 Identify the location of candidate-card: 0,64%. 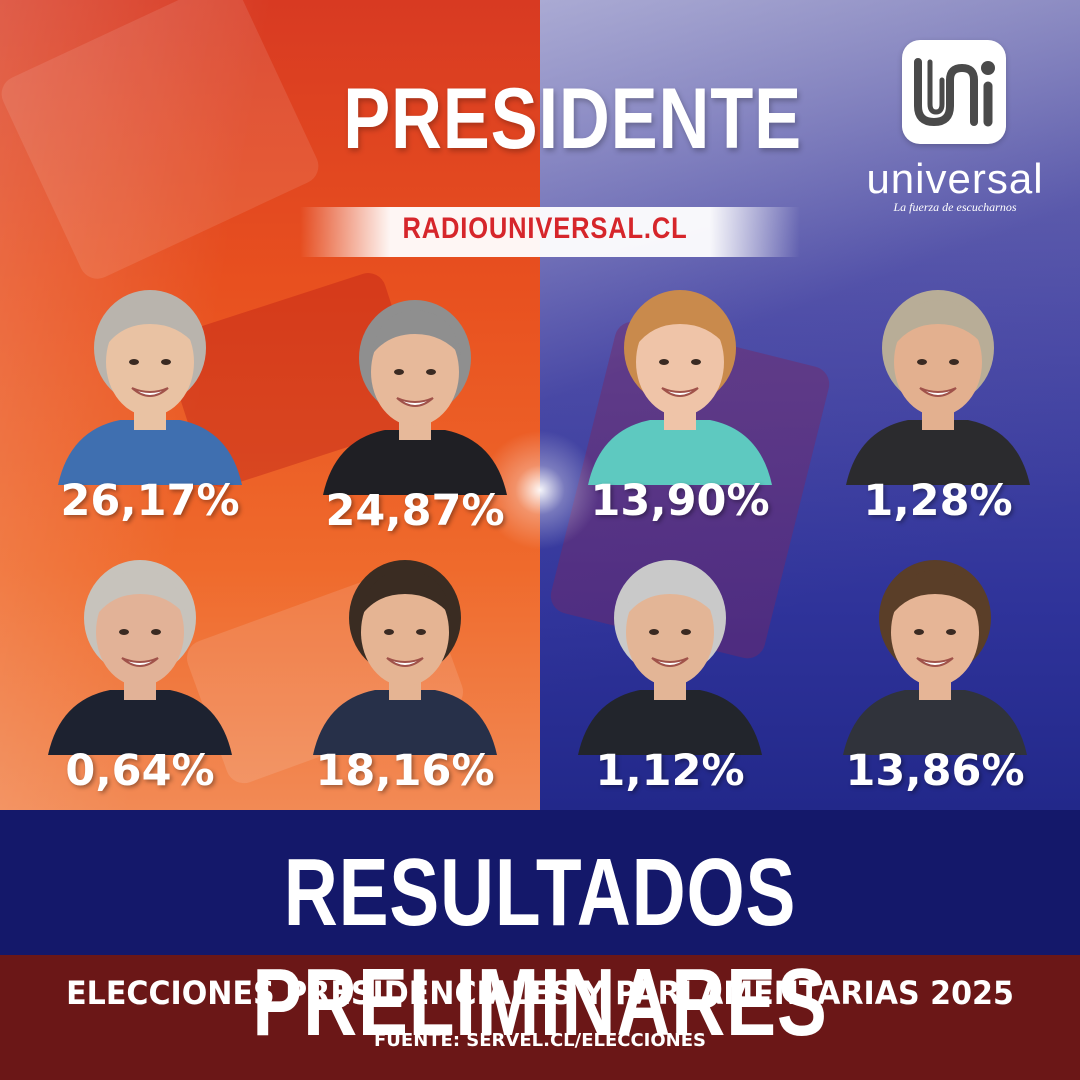
(140, 680).